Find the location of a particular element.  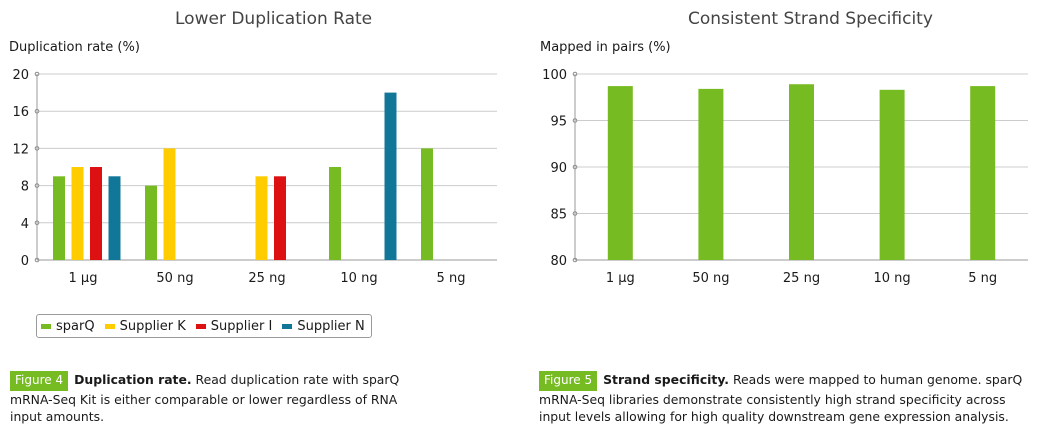

y-tick-label: 20 is located at coordinates (20, 75).